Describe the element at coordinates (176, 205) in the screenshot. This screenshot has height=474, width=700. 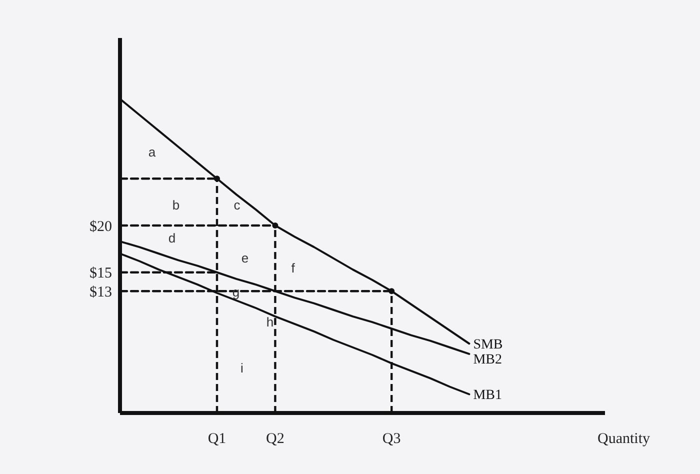
I see `annotation: b` at that location.